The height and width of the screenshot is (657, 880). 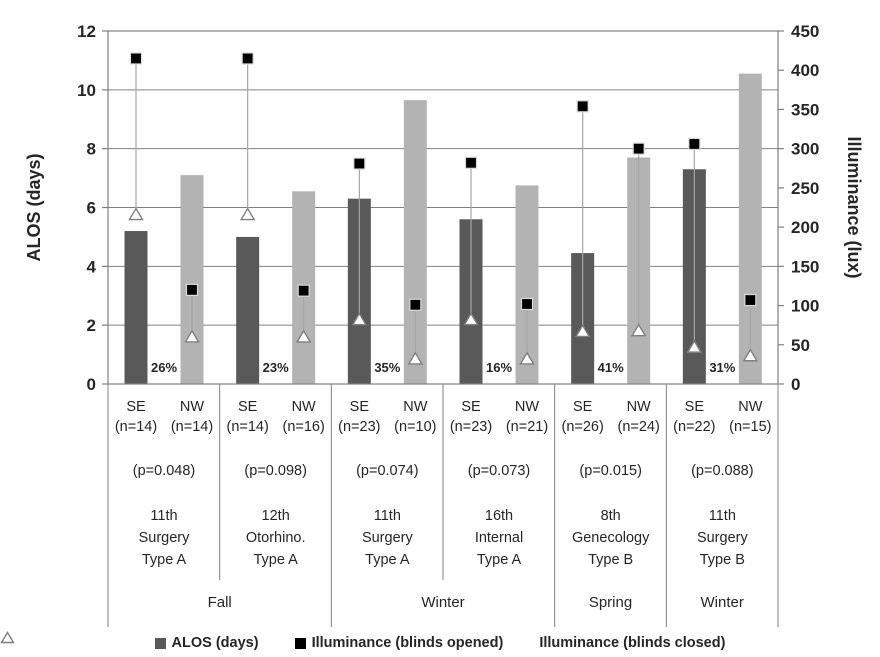 I want to click on sample-size-label: (n=21), so click(x=527, y=427).